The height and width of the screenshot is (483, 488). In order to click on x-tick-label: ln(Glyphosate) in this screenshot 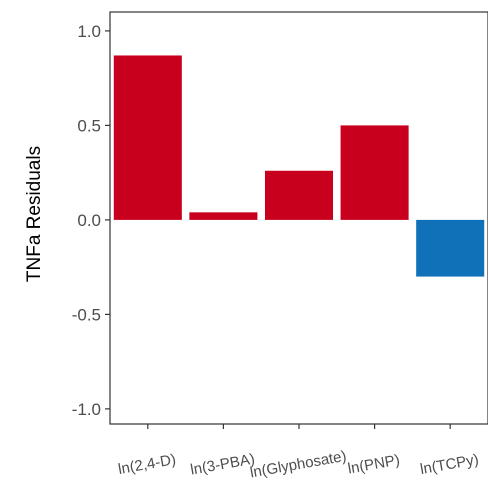, I will do `click(298, 465)`.